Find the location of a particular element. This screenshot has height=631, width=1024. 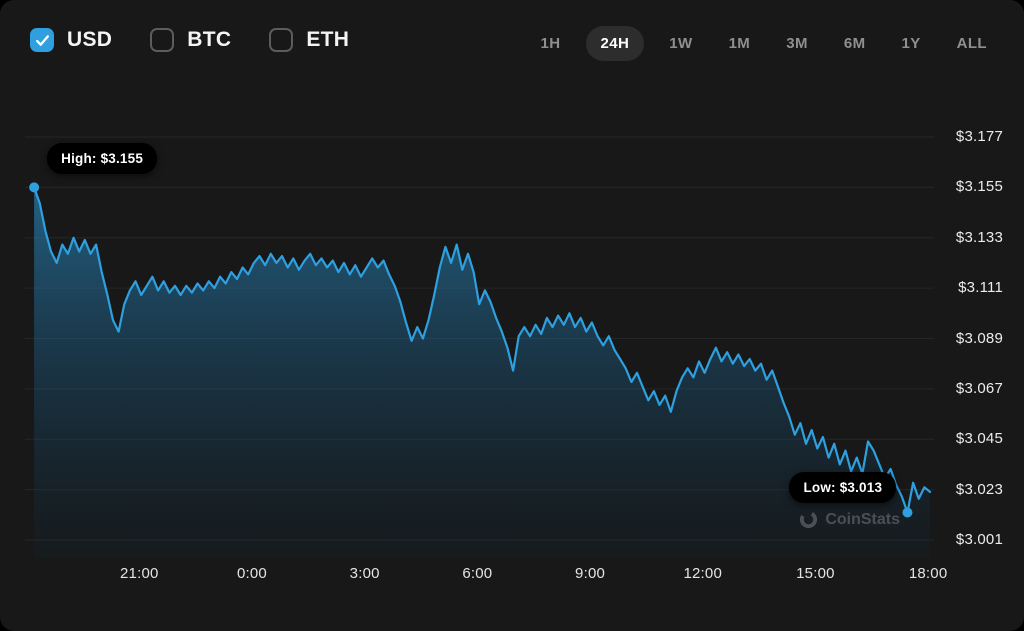

currency-label: USD is located at coordinates (90, 39).